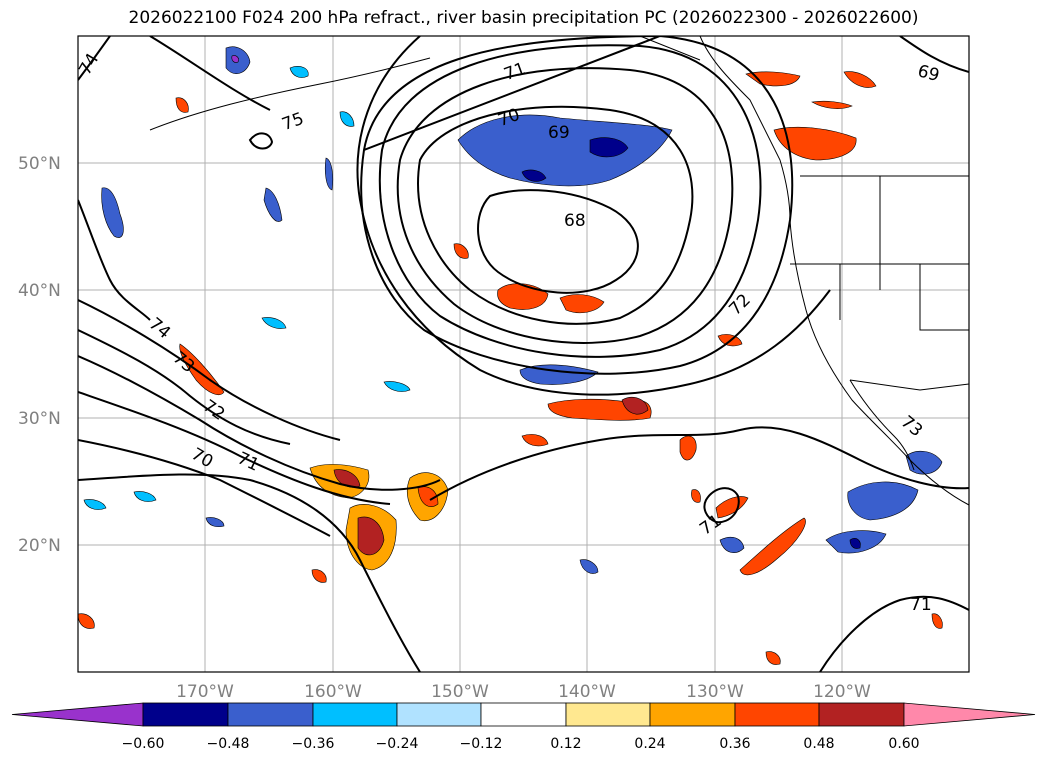 The image size is (1047, 765). Describe the element at coordinates (249, 572) in the screenshot. I see `contour-71-tropics` at that location.